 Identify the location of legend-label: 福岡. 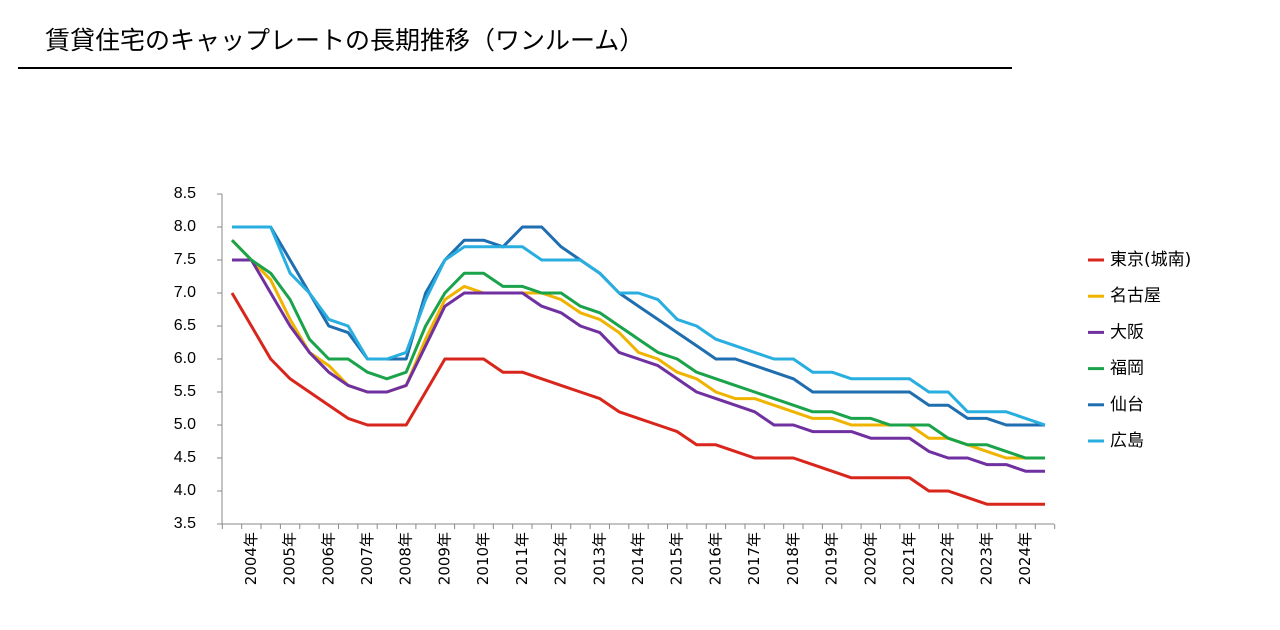
(1127, 369).